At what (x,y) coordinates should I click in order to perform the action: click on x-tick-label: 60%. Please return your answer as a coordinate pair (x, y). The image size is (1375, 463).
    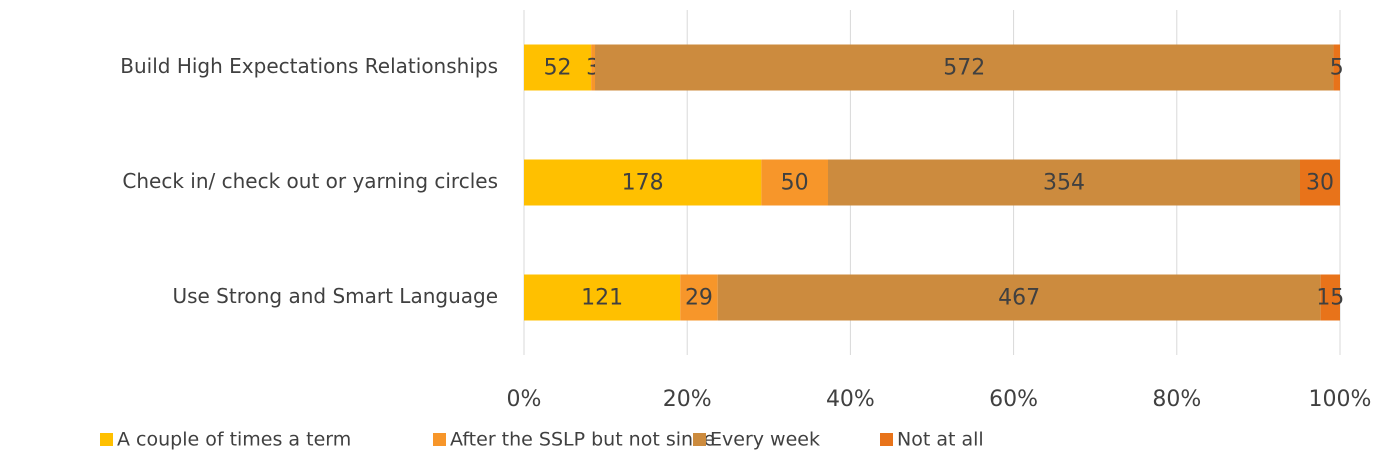
    Looking at the image, I should click on (1013, 399).